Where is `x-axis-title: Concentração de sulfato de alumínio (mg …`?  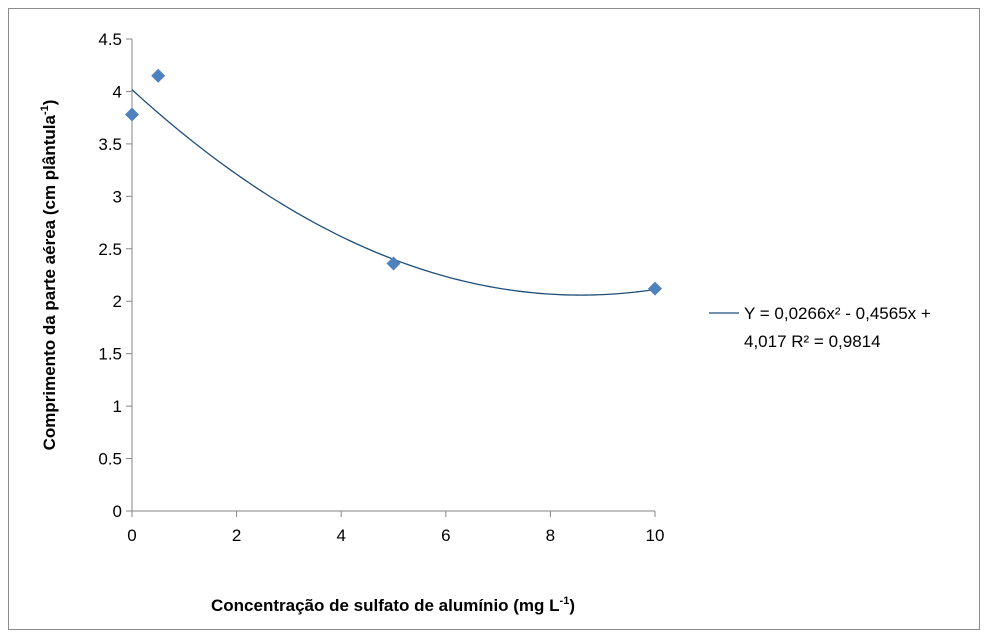 x-axis-title: Concentração de sulfato de alumínio (mg … is located at coordinates (393, 605).